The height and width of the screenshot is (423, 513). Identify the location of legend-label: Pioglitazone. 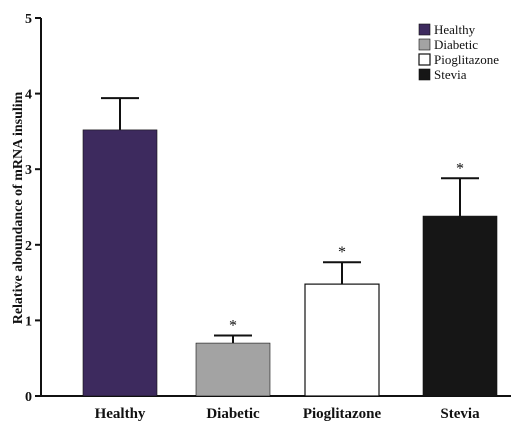
(466, 59).